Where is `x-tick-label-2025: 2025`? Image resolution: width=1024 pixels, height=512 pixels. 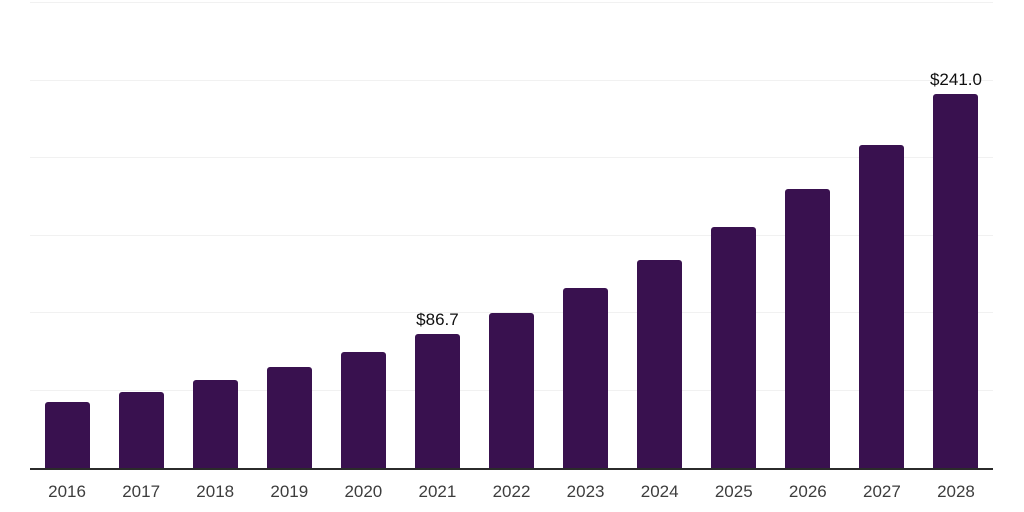
x-tick-label-2025: 2025 is located at coordinates (733, 491).